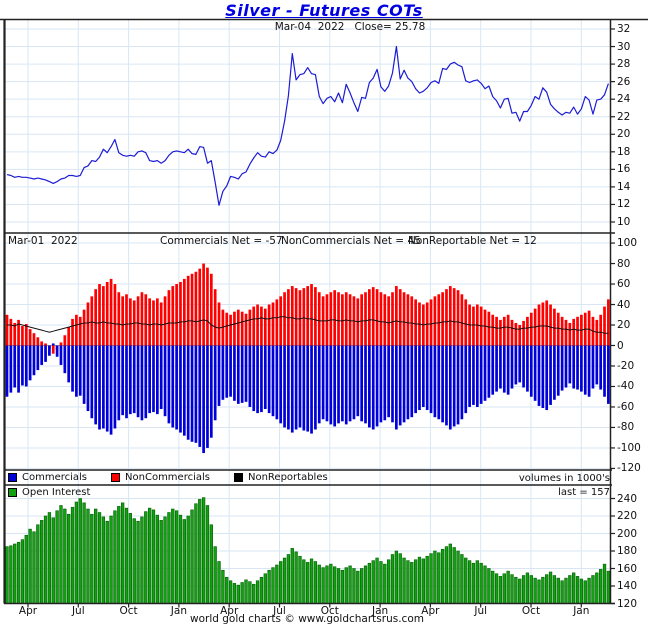 This screenshot has width=648, height=626. What do you see at coordinates (627, 243) in the screenshot?
I see `y-tick-label: 100` at bounding box center [627, 243].